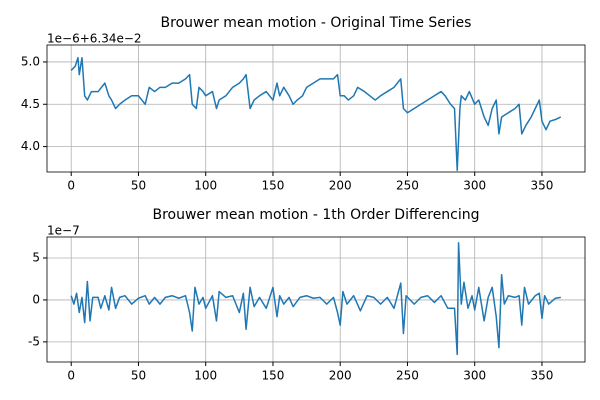  Describe the element at coordinates (30, 146) in the screenshot. I see `y-tick-label: 4.0` at that location.